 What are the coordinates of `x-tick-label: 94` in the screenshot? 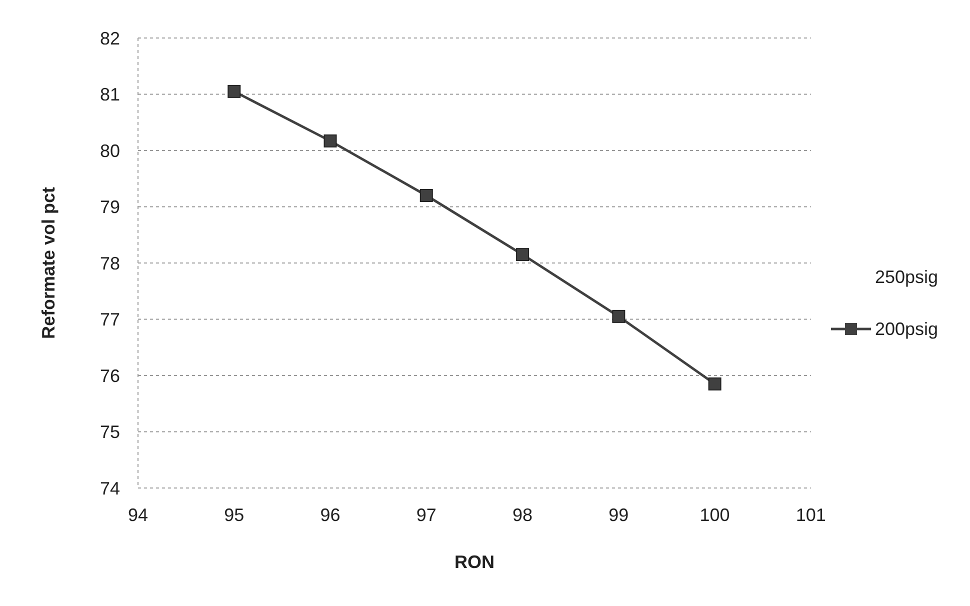 It's located at (138, 514).